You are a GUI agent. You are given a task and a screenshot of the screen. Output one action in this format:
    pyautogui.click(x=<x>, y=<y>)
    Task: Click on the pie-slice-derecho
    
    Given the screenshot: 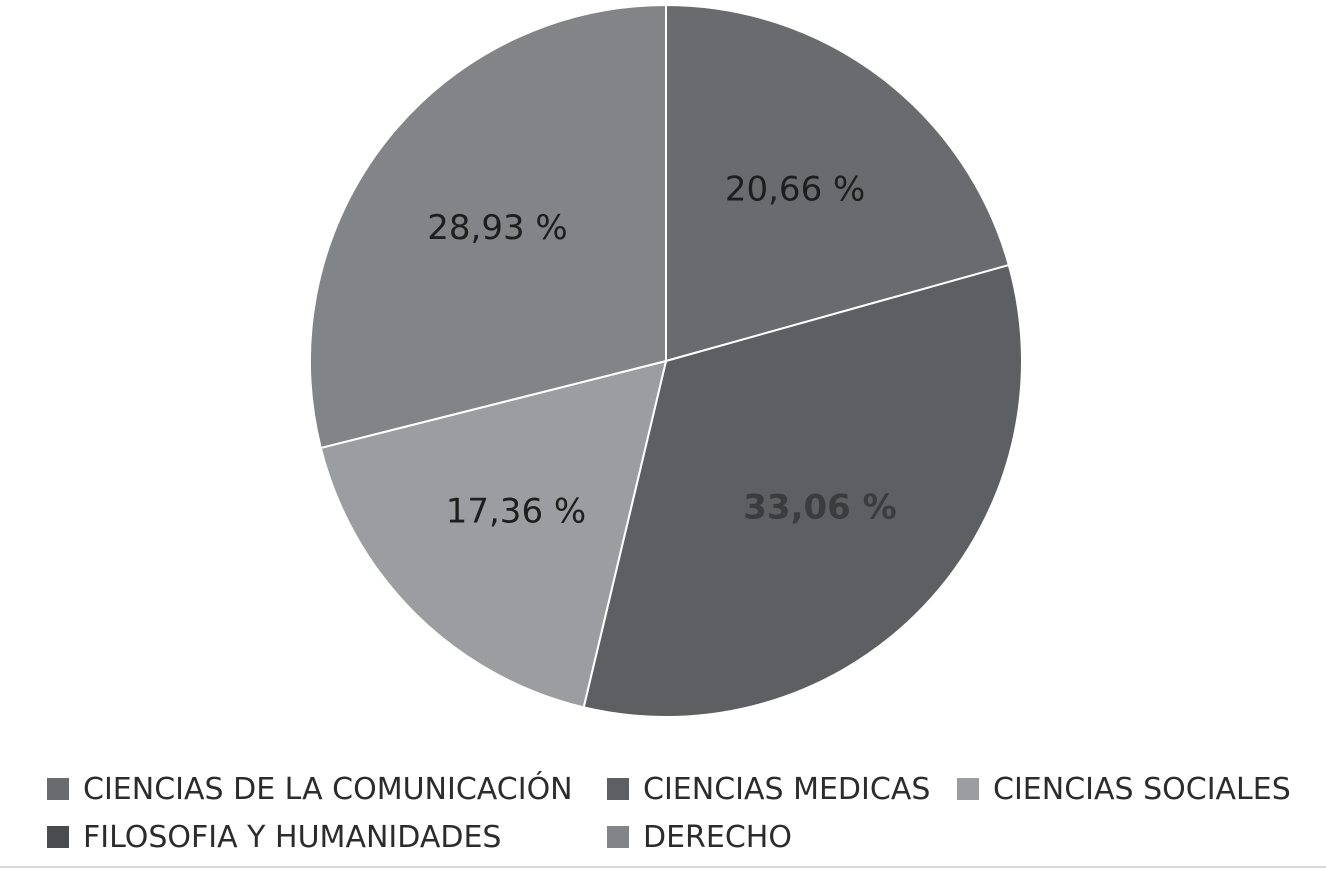 What is the action you would take?
    pyautogui.click(x=488, y=226)
    